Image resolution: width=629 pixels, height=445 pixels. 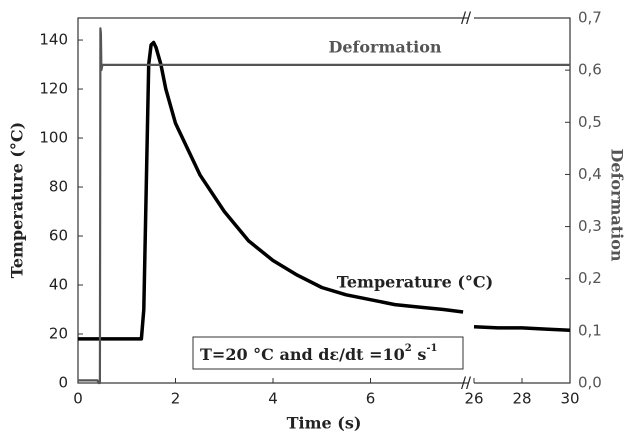 I want to click on condition-sup: -1, so click(x=431, y=348).